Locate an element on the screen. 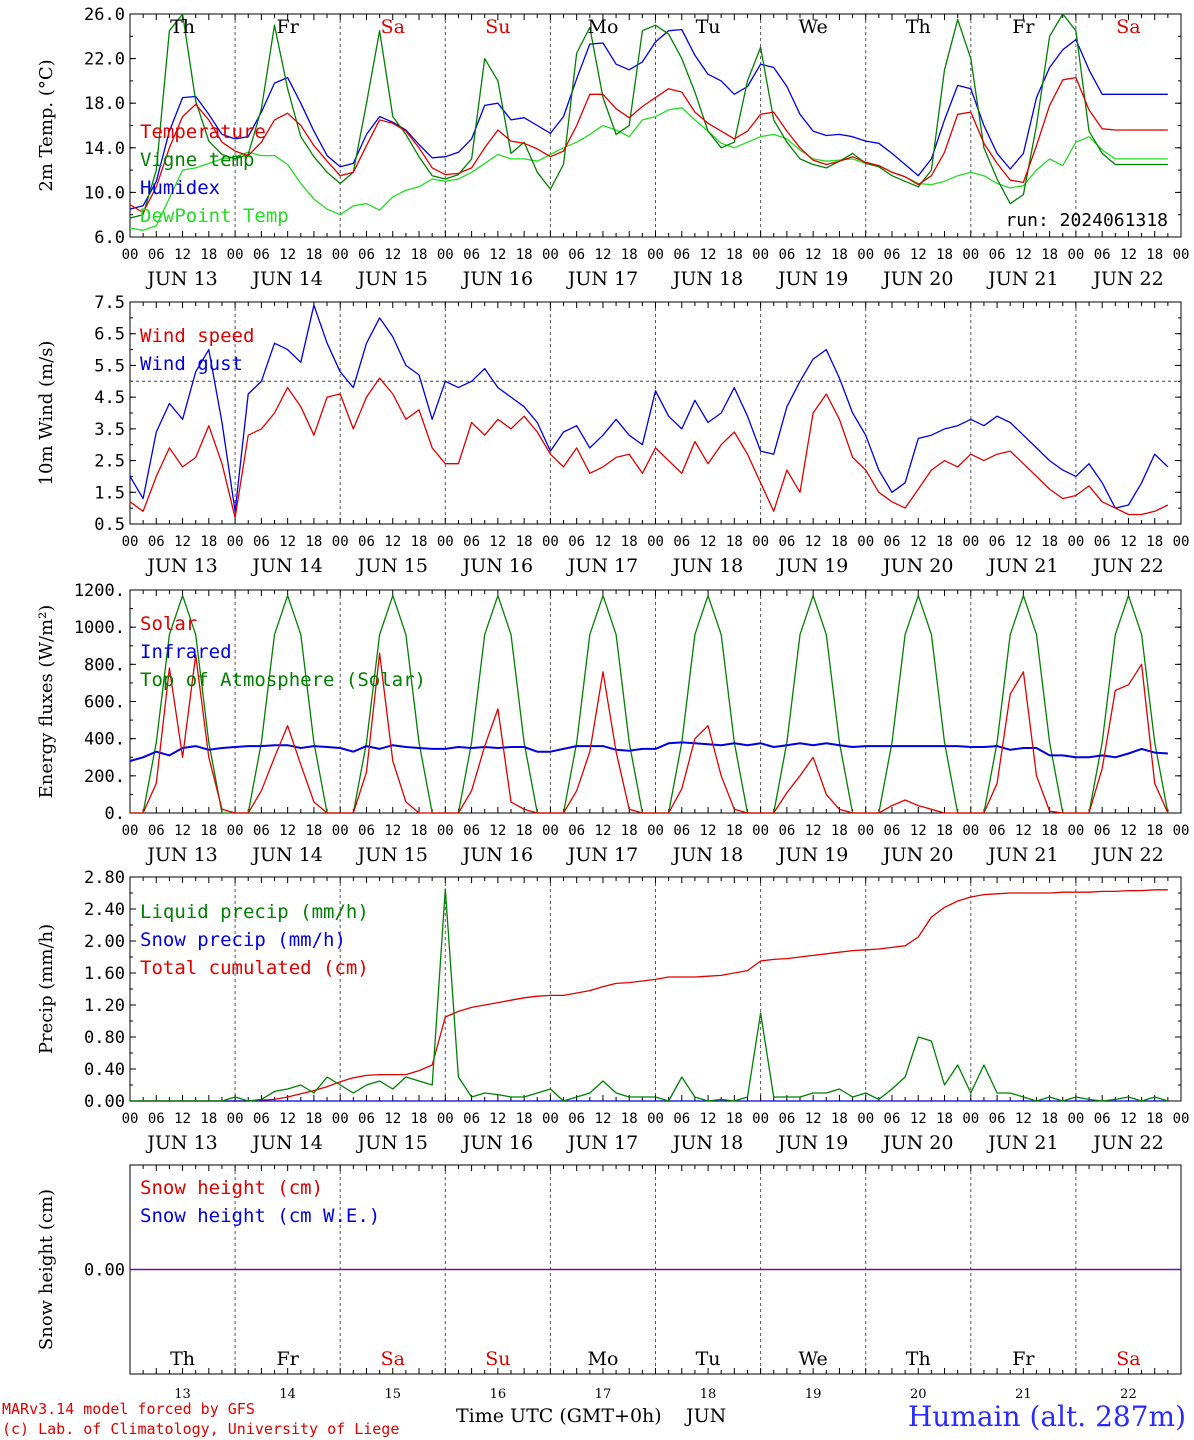 The height and width of the screenshot is (1440, 1194). date-label: JUN 19 is located at coordinates (812, 855).